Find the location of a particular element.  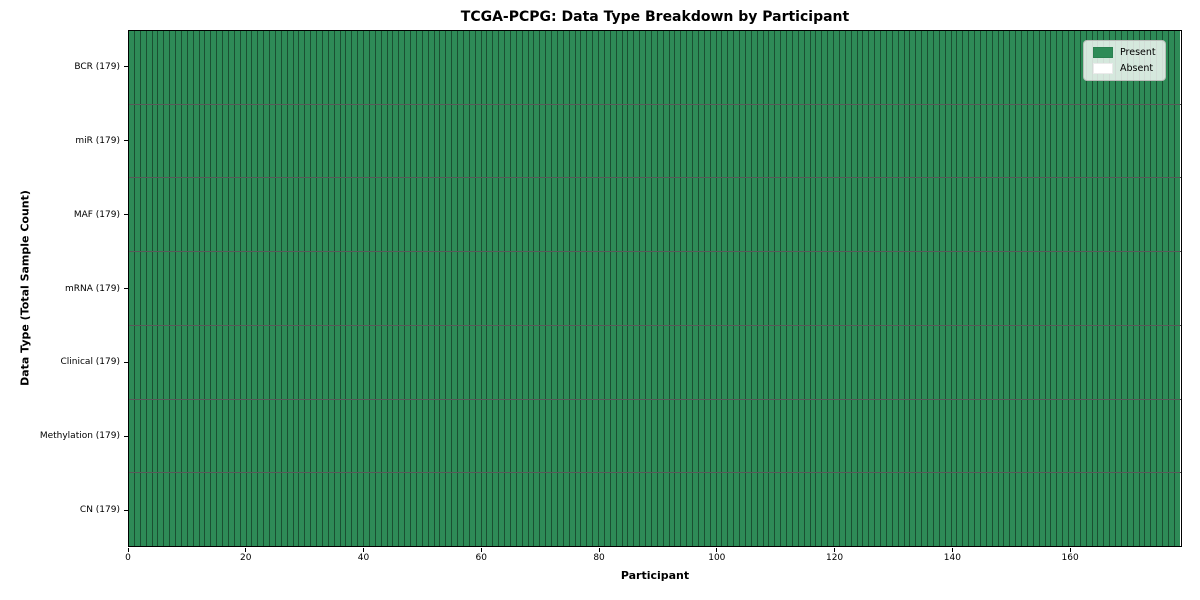

x-tick-mark is located at coordinates (246, 550).